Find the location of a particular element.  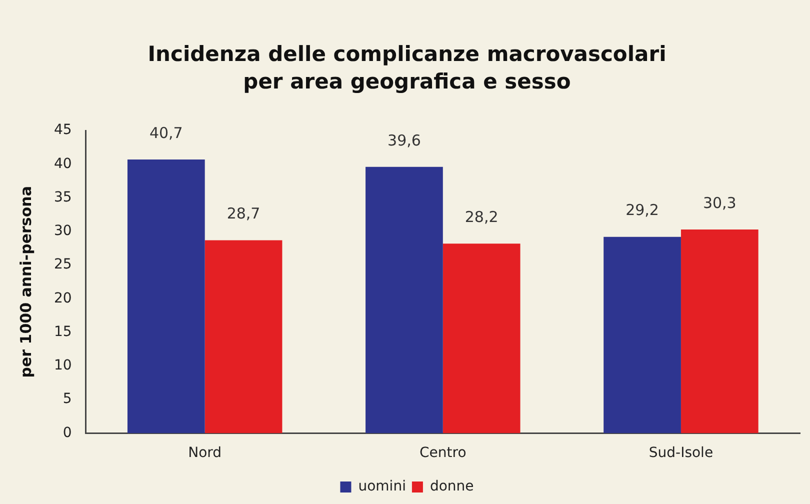

y-tick-label: 45 is located at coordinates (63, 130).